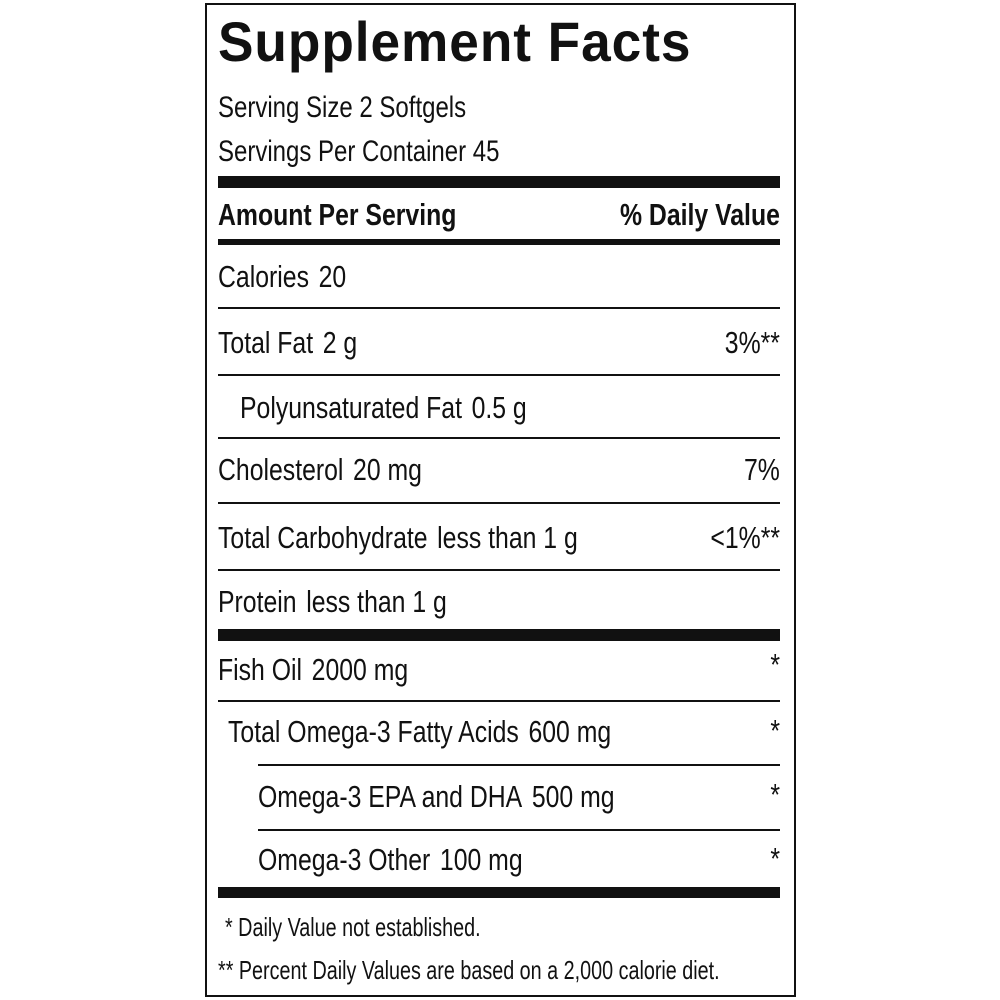 Image resolution: width=1000 pixels, height=1000 pixels. Describe the element at coordinates (323, 537) in the screenshot. I see `row-label: Total Carbohydrate` at that location.